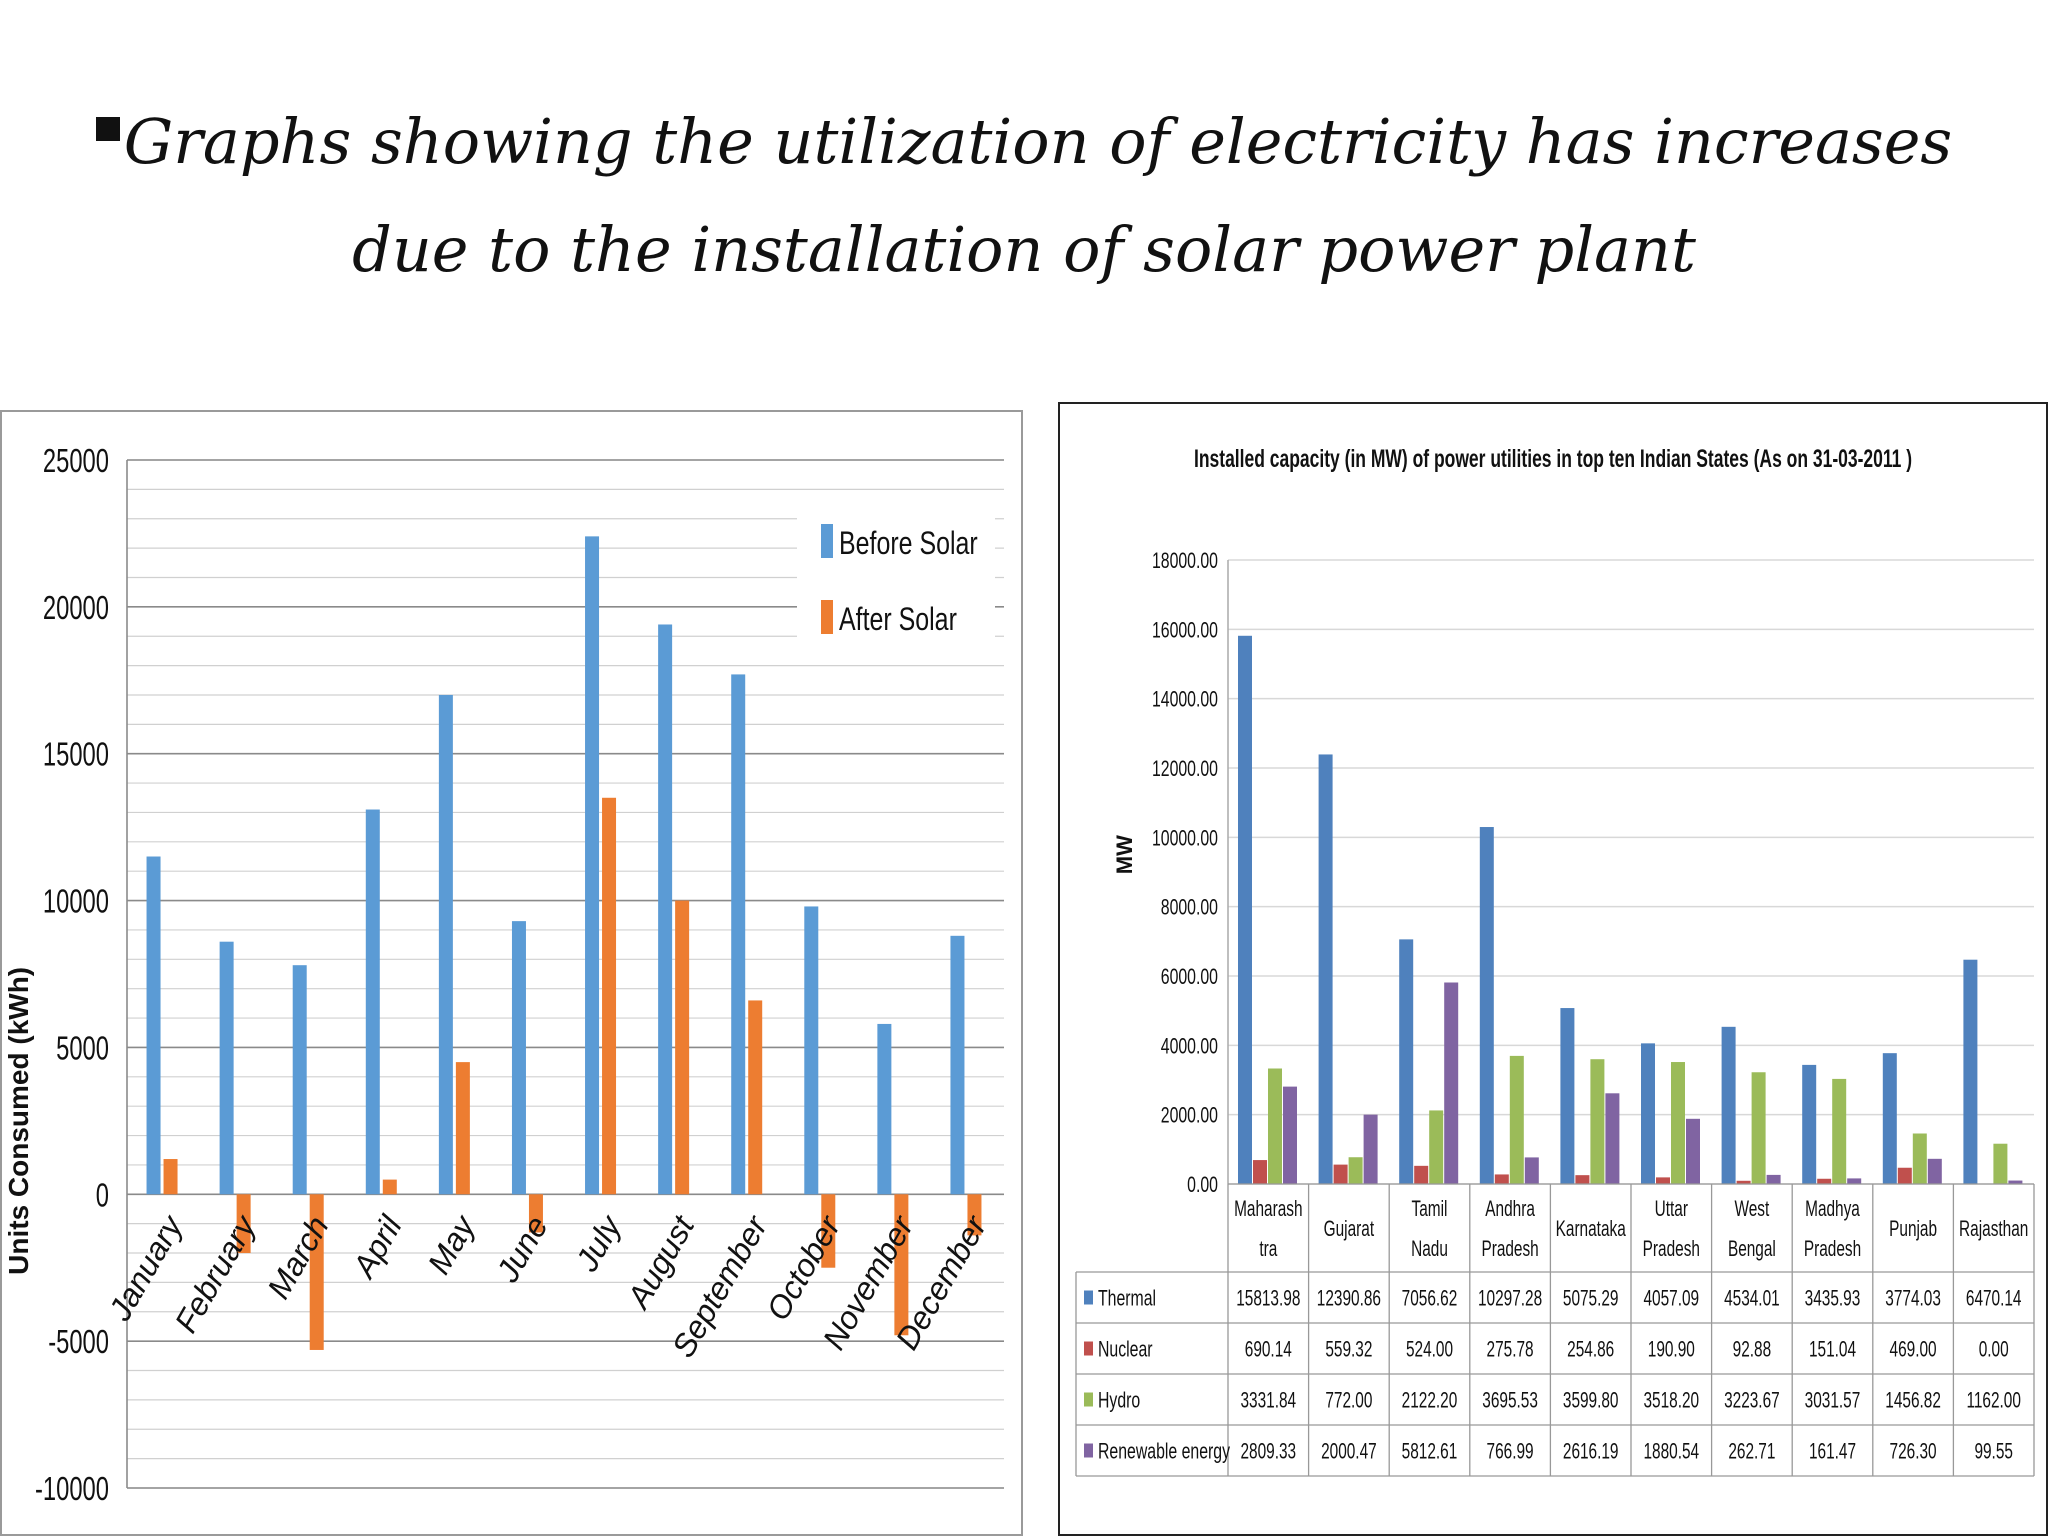 The image size is (2048, 1539). What do you see at coordinates (1993, 1452) in the screenshot?
I see `table-cell-value: 99.55` at bounding box center [1993, 1452].